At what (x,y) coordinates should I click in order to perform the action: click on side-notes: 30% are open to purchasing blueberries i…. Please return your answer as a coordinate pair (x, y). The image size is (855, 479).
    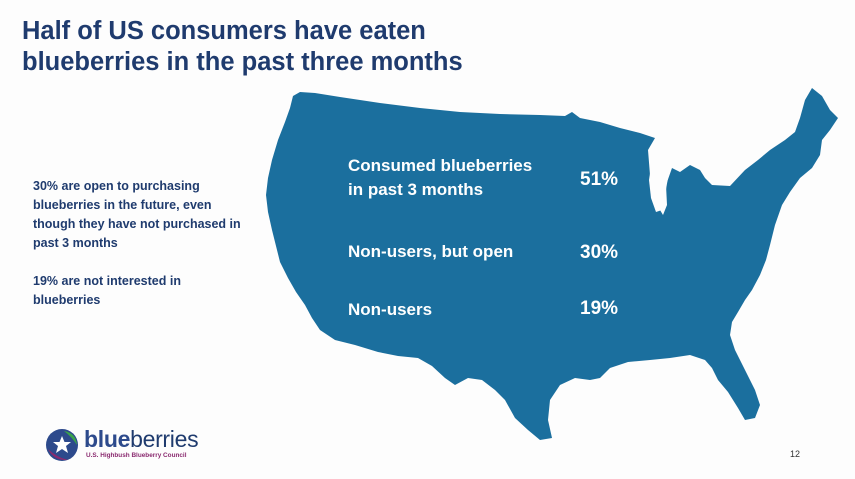
    Looking at the image, I should click on (138, 253).